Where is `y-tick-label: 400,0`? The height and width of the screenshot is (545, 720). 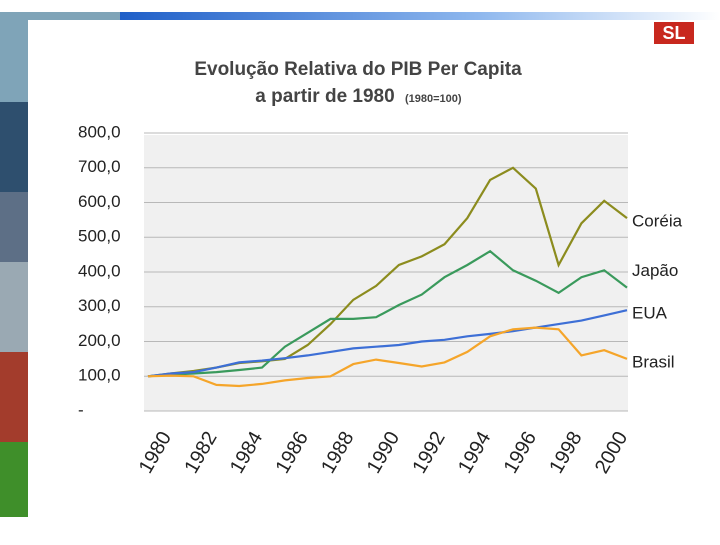 y-tick-label: 400,0 is located at coordinates (99, 270).